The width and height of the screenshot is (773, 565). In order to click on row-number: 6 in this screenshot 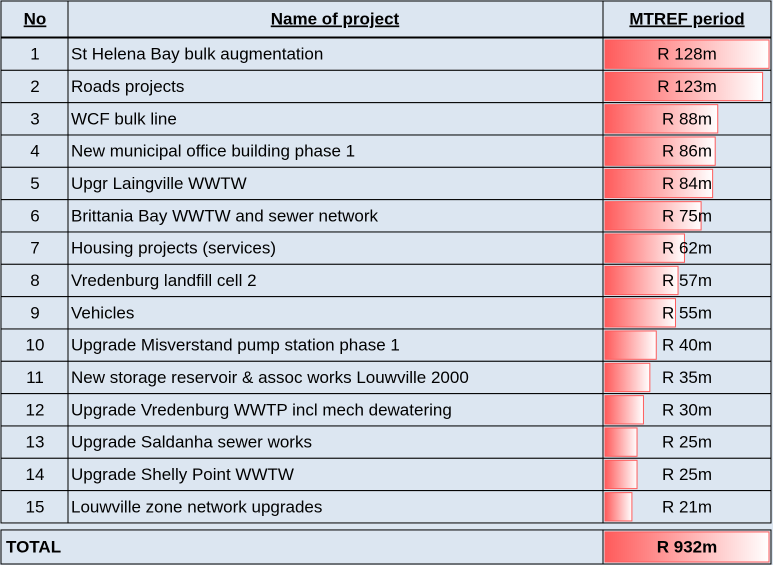, I will do `click(34, 215)`.